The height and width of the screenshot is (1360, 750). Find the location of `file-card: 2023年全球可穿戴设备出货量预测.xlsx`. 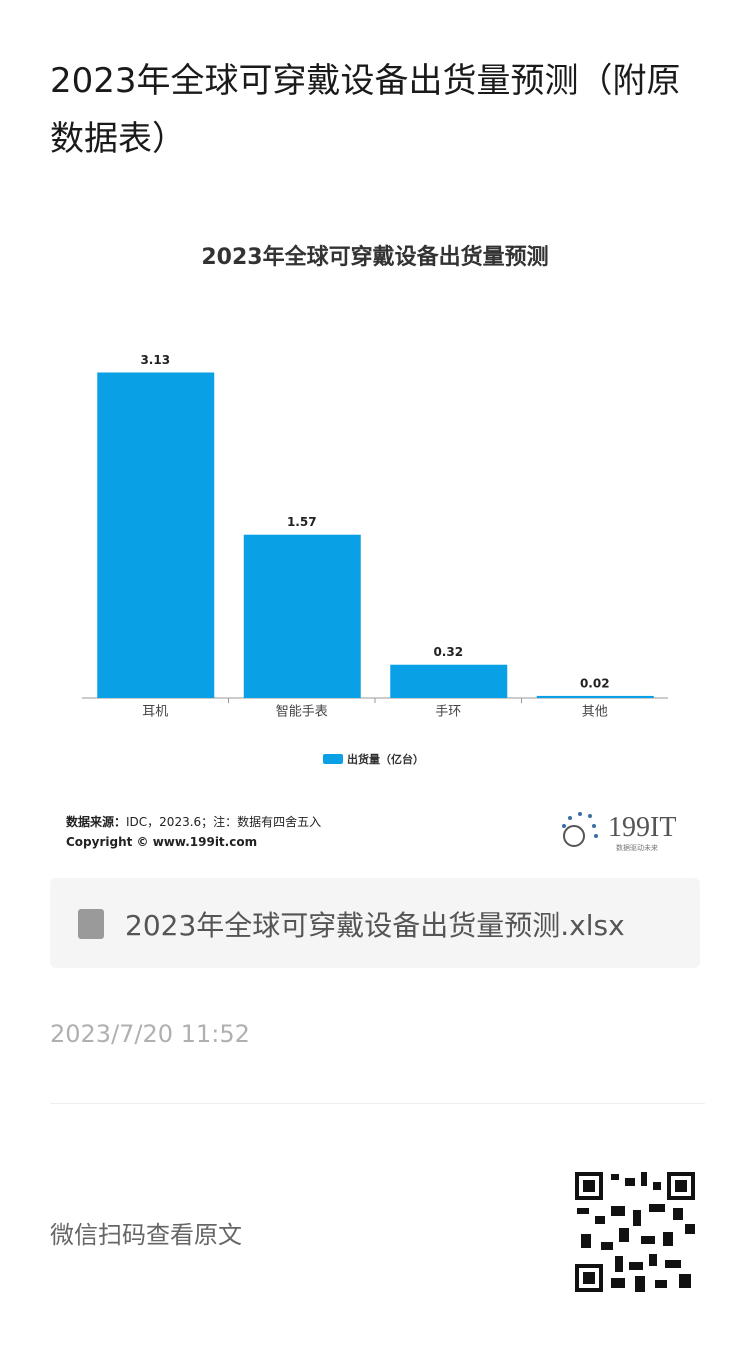

file-card: 2023年全球可穿戴设备出货量预测.xlsx is located at coordinates (375, 923).